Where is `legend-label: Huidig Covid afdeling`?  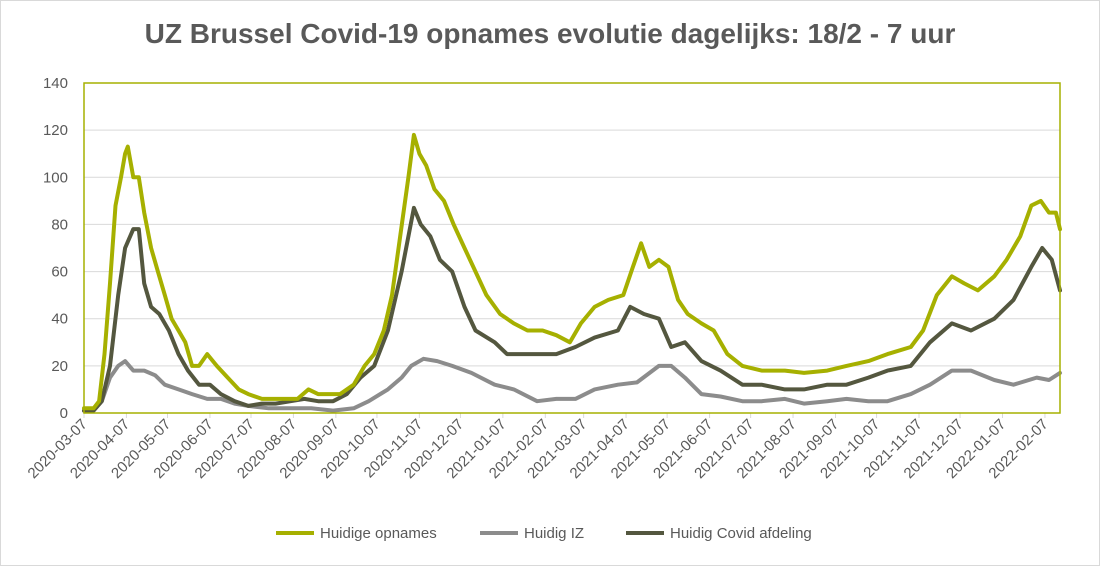
legend-label: Huidig Covid afdeling is located at coordinates (741, 533).